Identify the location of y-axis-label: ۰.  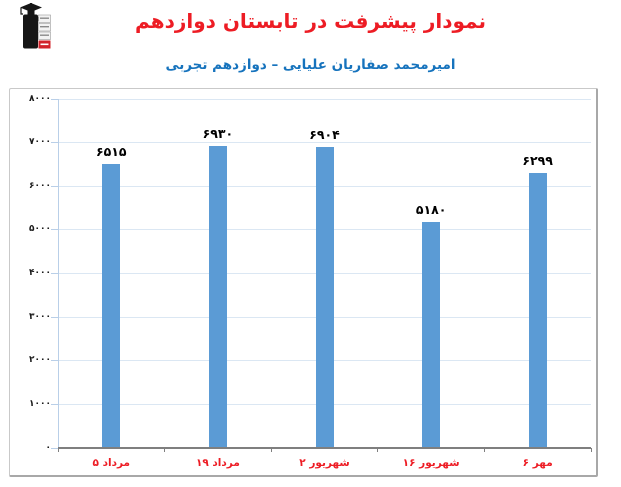
(48, 447).